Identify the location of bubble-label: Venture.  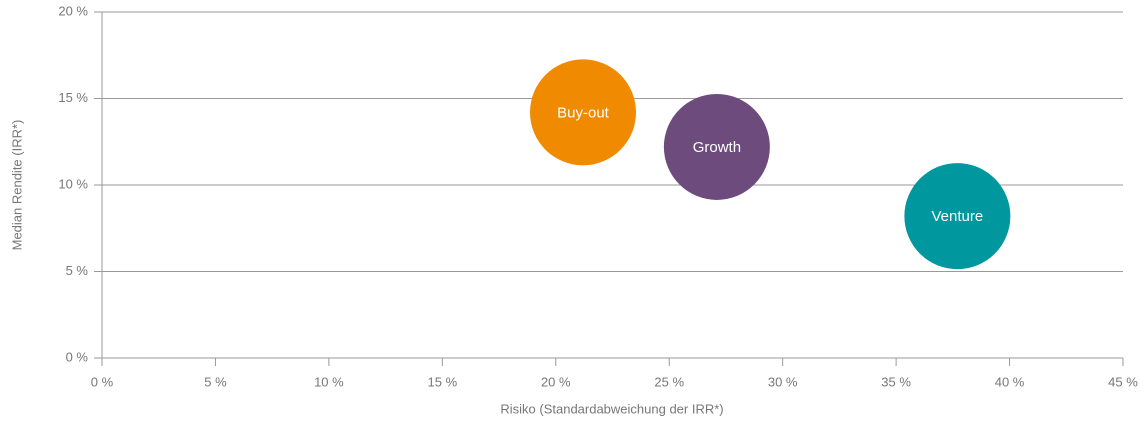
(958, 216).